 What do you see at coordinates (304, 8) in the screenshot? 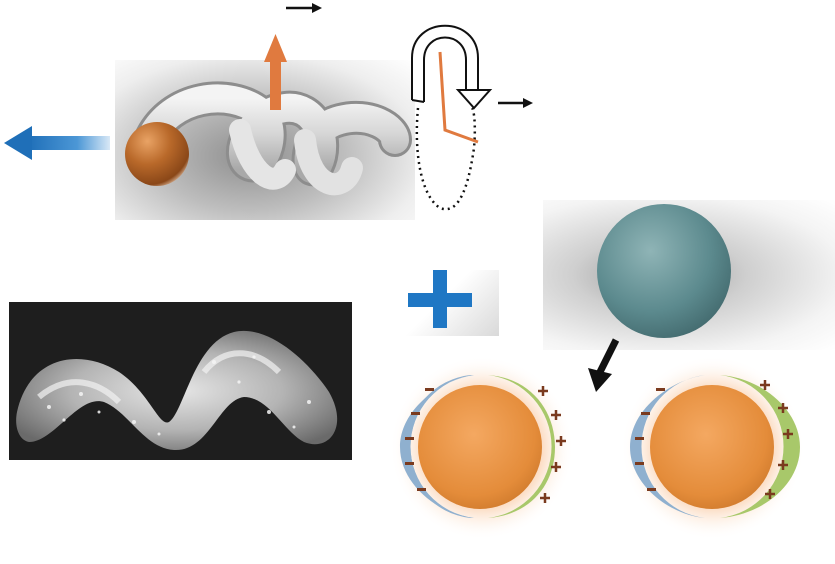
I see `small-arrow-icon` at bounding box center [304, 8].